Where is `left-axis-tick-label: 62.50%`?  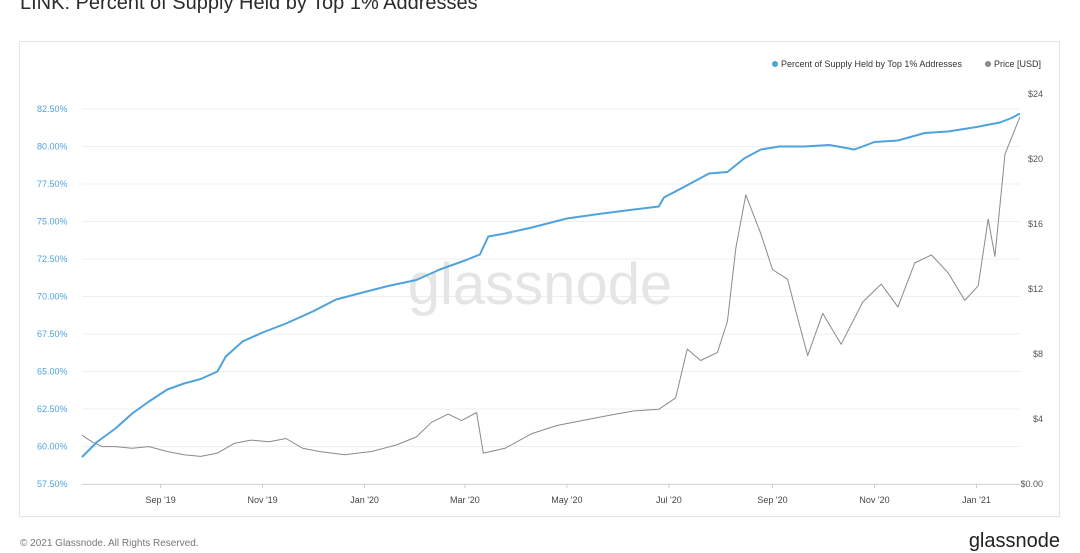 left-axis-tick-label: 62.50% is located at coordinates (52, 409).